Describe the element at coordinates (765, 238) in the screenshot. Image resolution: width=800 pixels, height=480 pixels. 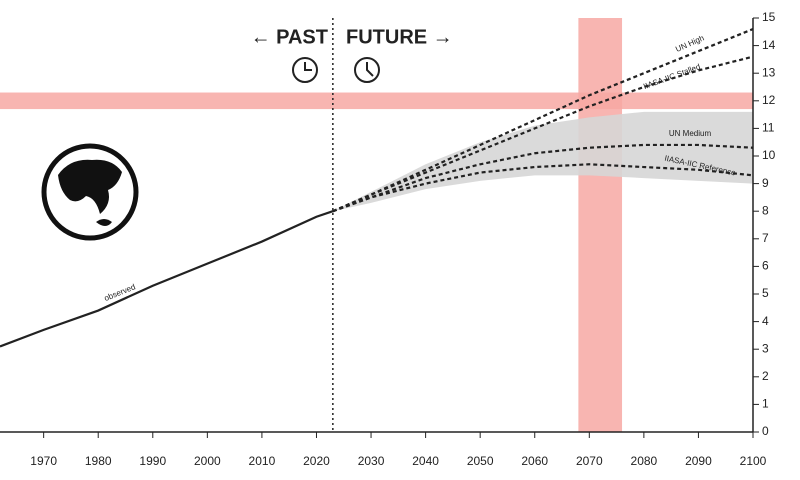
I see `y-tick-label: 7` at that location.